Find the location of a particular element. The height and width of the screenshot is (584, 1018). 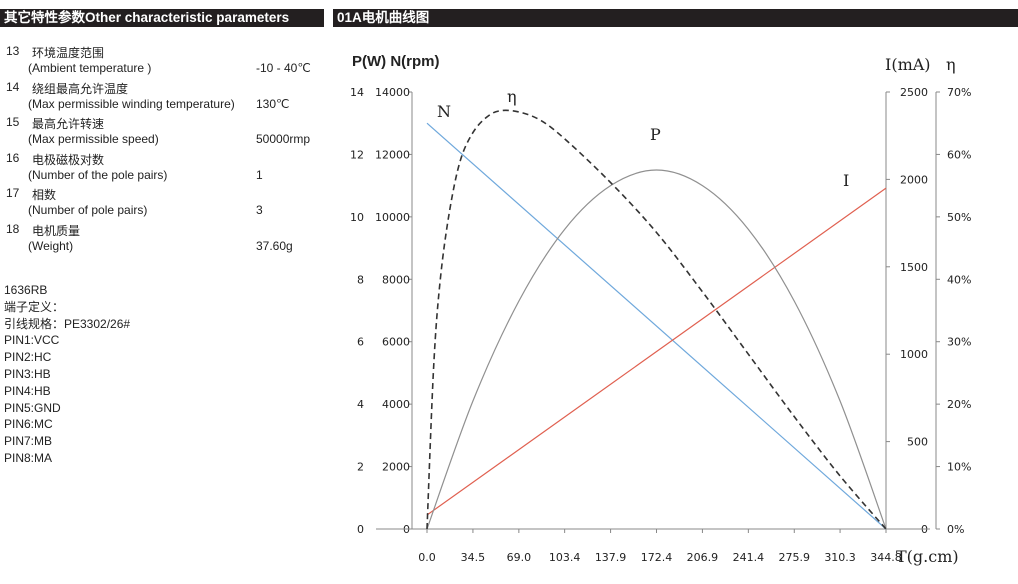

info-line: PIN3:HB is located at coordinates (27, 373).